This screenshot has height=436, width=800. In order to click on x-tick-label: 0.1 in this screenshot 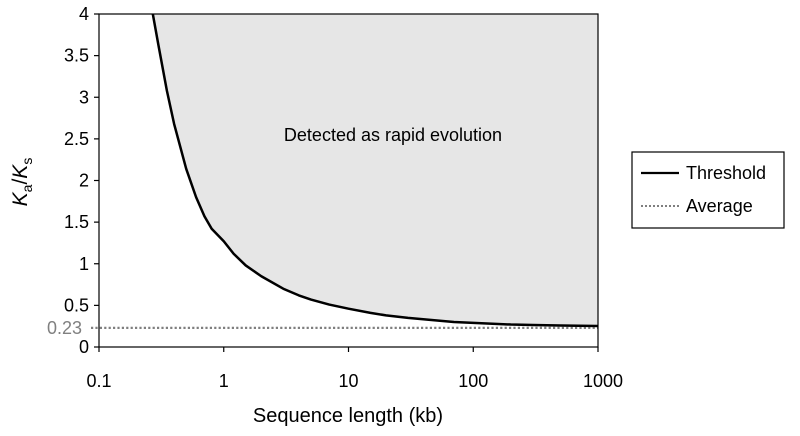, I will do `click(98, 381)`.